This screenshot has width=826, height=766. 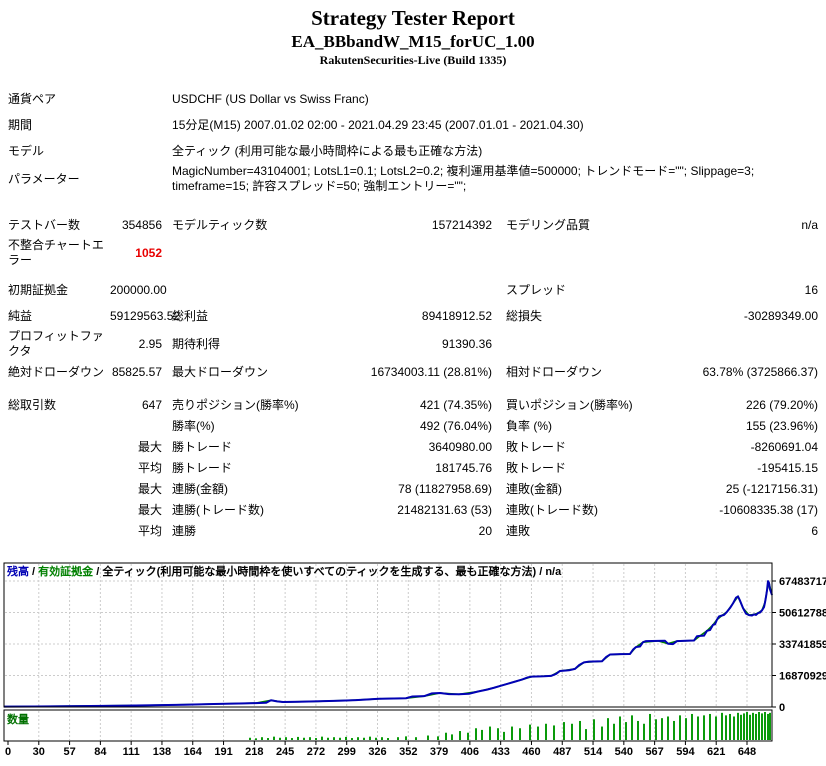 What do you see at coordinates (39, 752) in the screenshot?
I see `svg-text: 30` at bounding box center [39, 752].